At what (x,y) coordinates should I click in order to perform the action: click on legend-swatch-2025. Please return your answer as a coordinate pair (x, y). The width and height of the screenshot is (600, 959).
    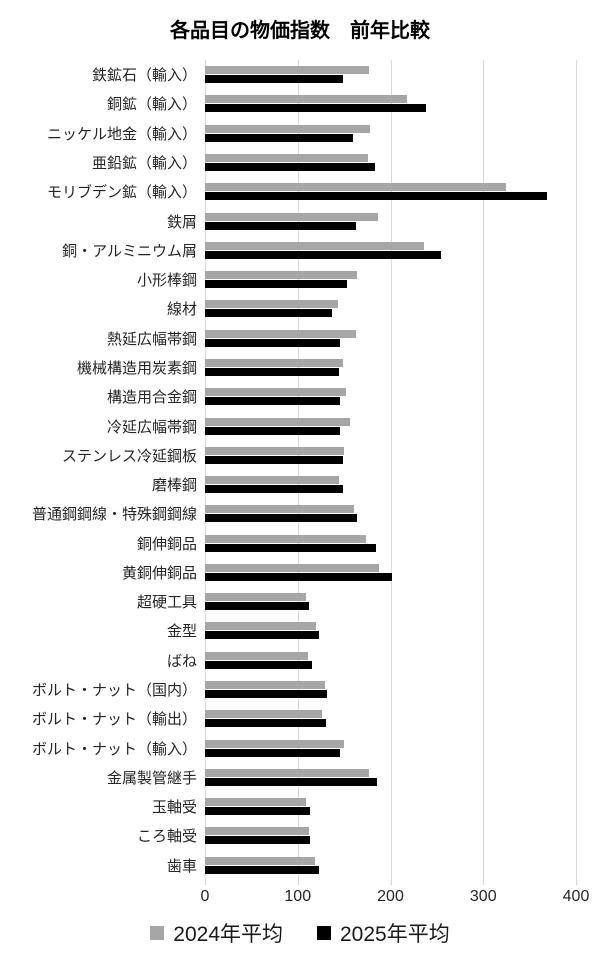
    Looking at the image, I should click on (324, 933).